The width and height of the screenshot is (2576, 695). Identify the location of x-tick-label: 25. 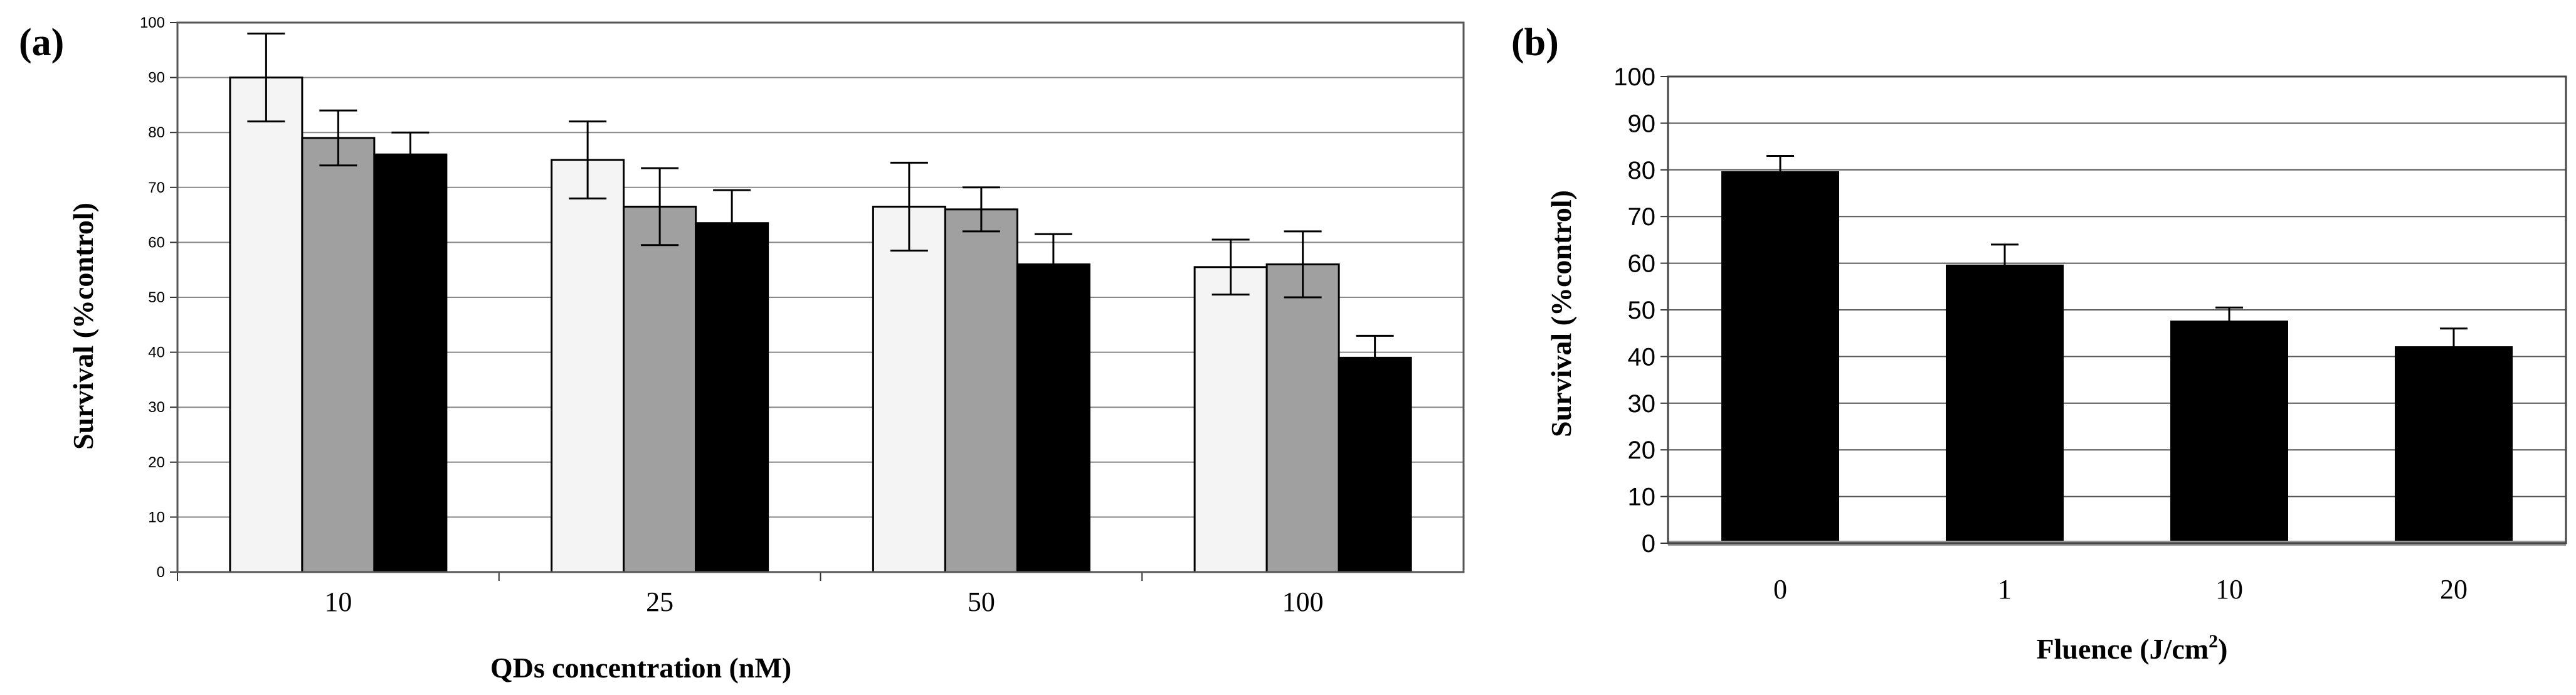
(659, 601).